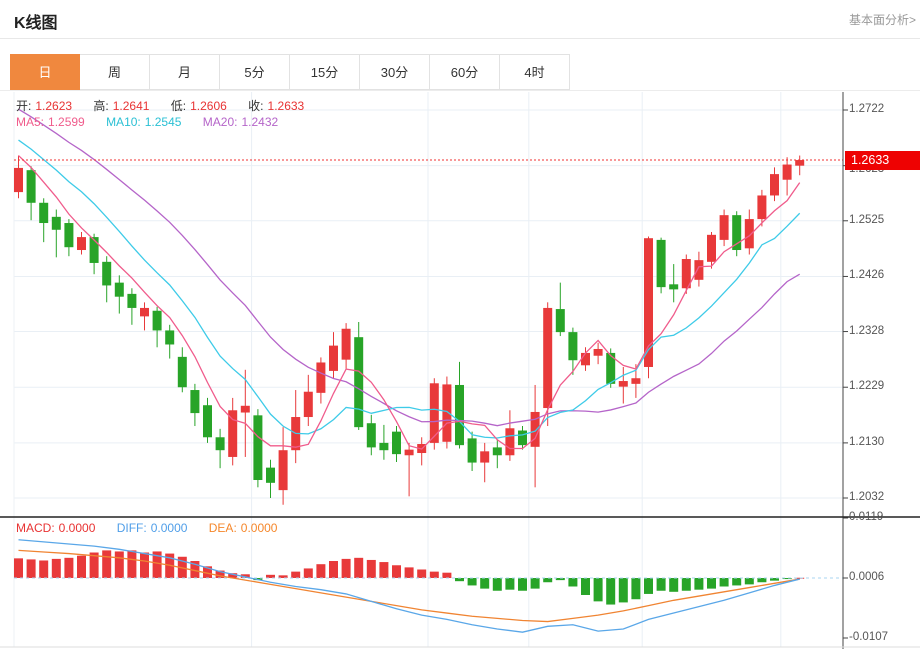 The width and height of the screenshot is (920, 649). I want to click on y-axis-label: 1.2525, so click(867, 220).